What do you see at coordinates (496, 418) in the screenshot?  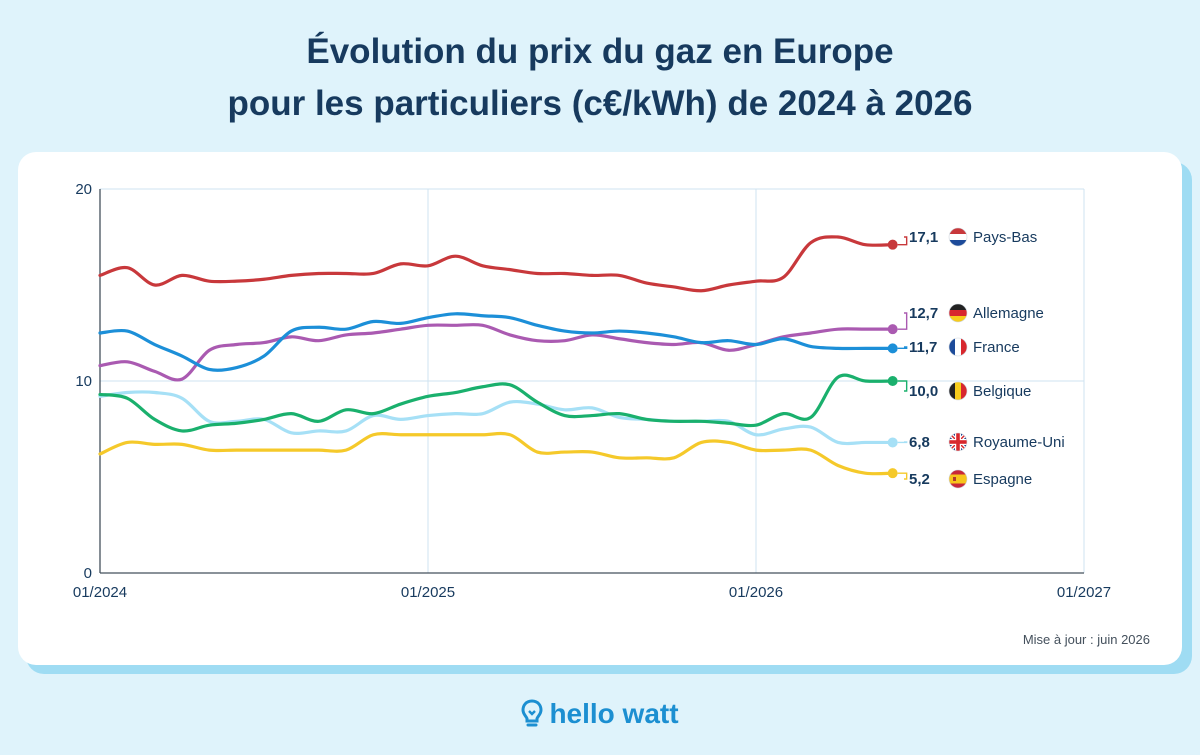 I see `series-line-royaume-uni` at bounding box center [496, 418].